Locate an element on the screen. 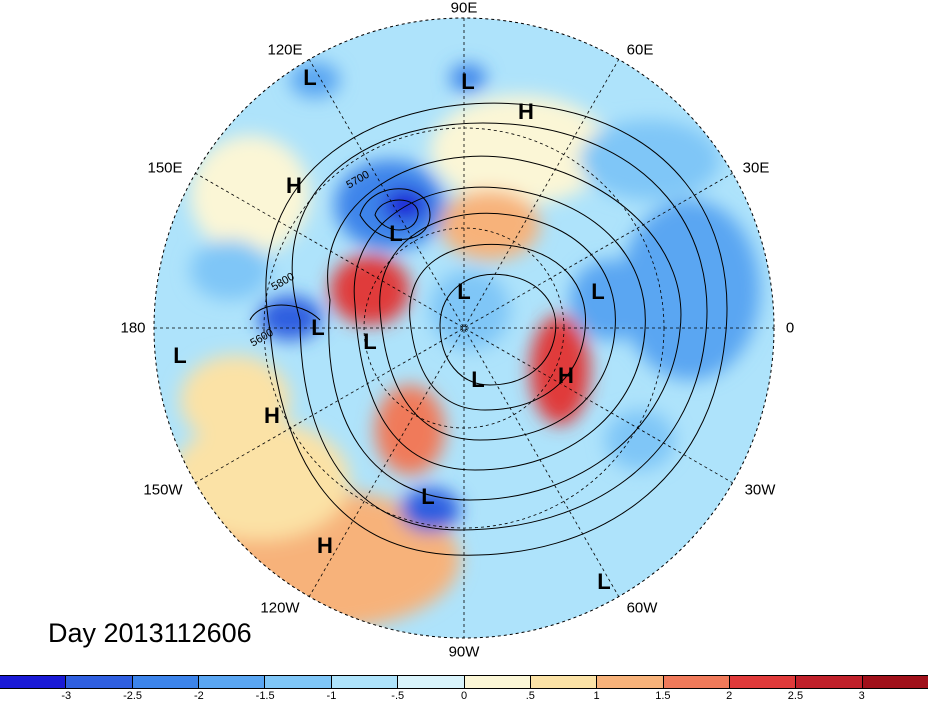 This screenshot has width=928, height=702. lon-label-30e: 30E is located at coordinates (756, 168).